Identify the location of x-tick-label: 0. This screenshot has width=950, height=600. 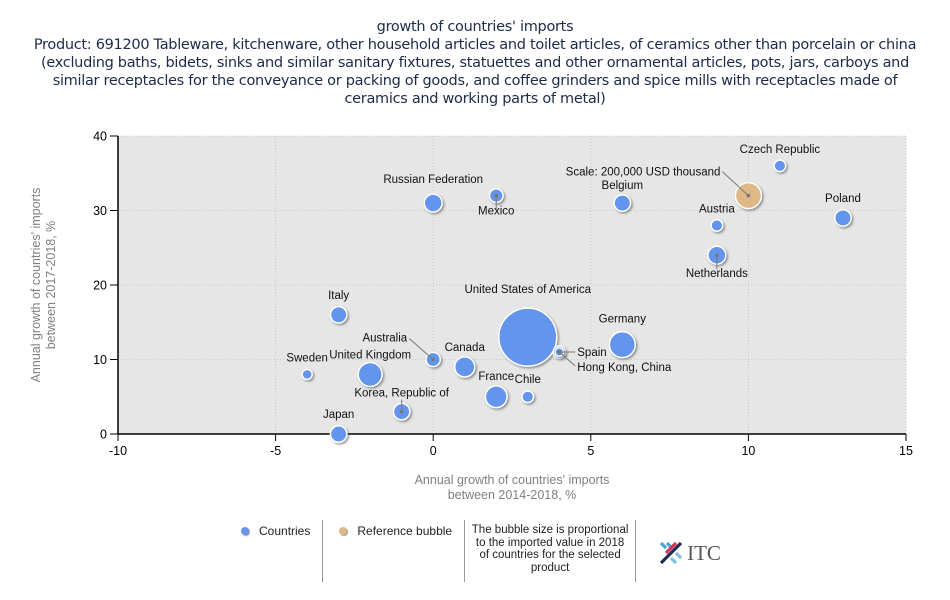
(433, 451).